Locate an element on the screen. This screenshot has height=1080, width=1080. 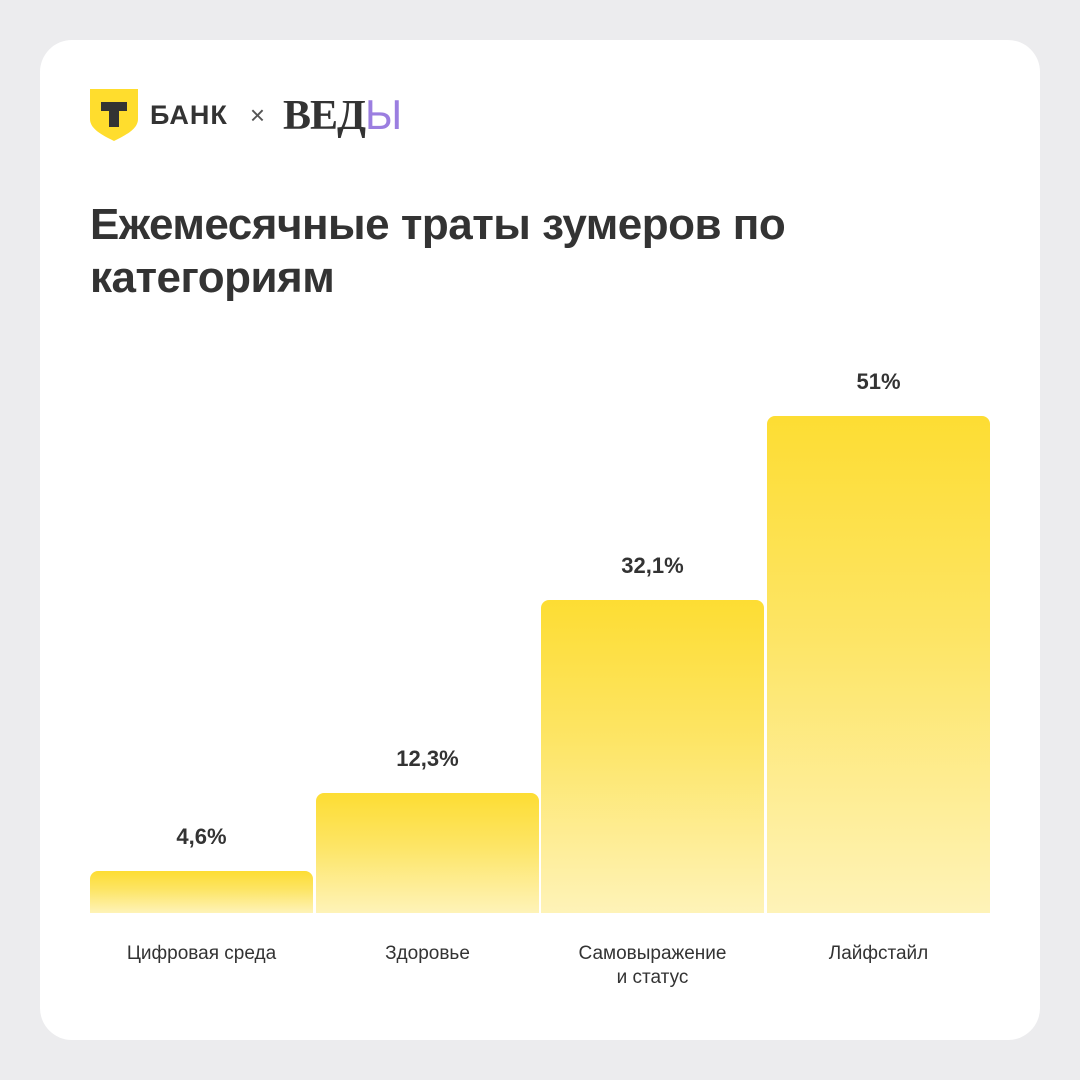
category-label-line: Самовыражение is located at coordinates (652, 953).